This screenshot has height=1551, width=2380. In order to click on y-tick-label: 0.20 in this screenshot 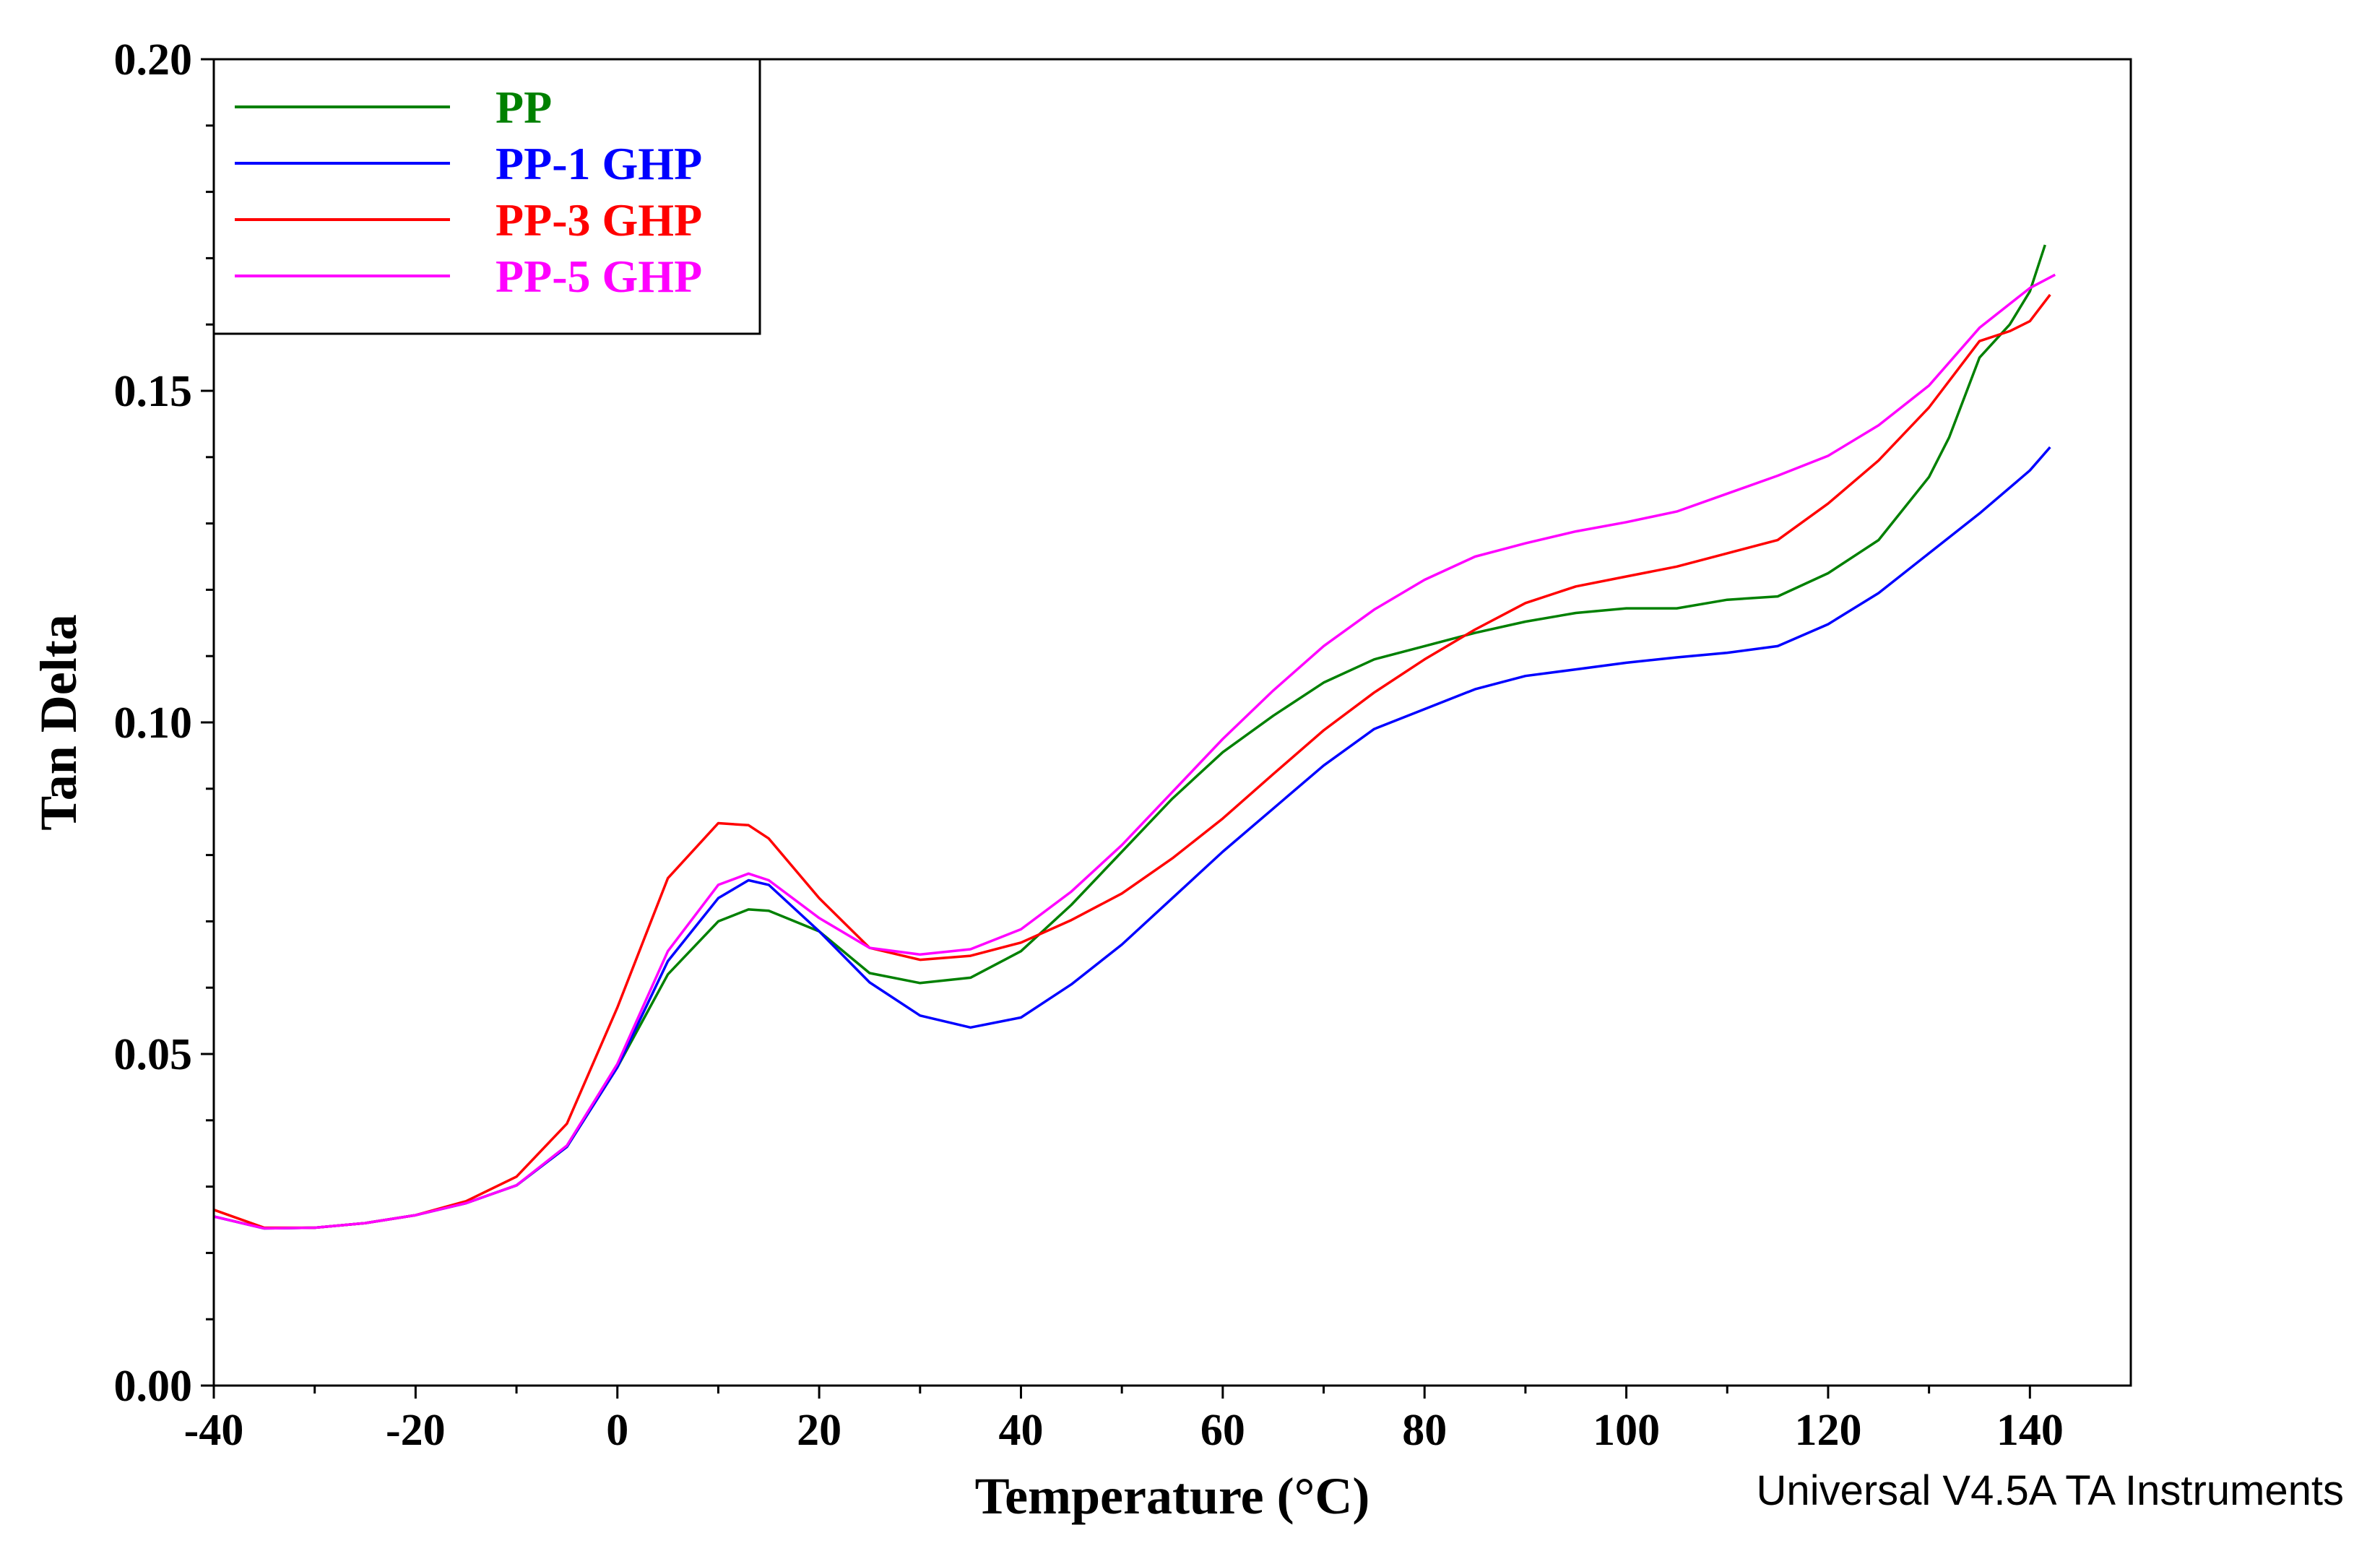, I will do `click(153, 60)`.